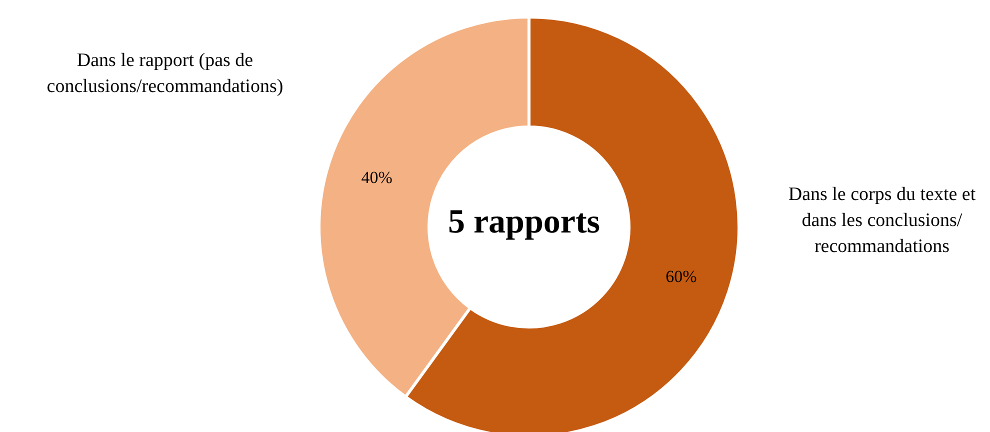  I want to click on slice-label: Dans le rapport (pas de conclusions/recommandations), so click(165, 74).